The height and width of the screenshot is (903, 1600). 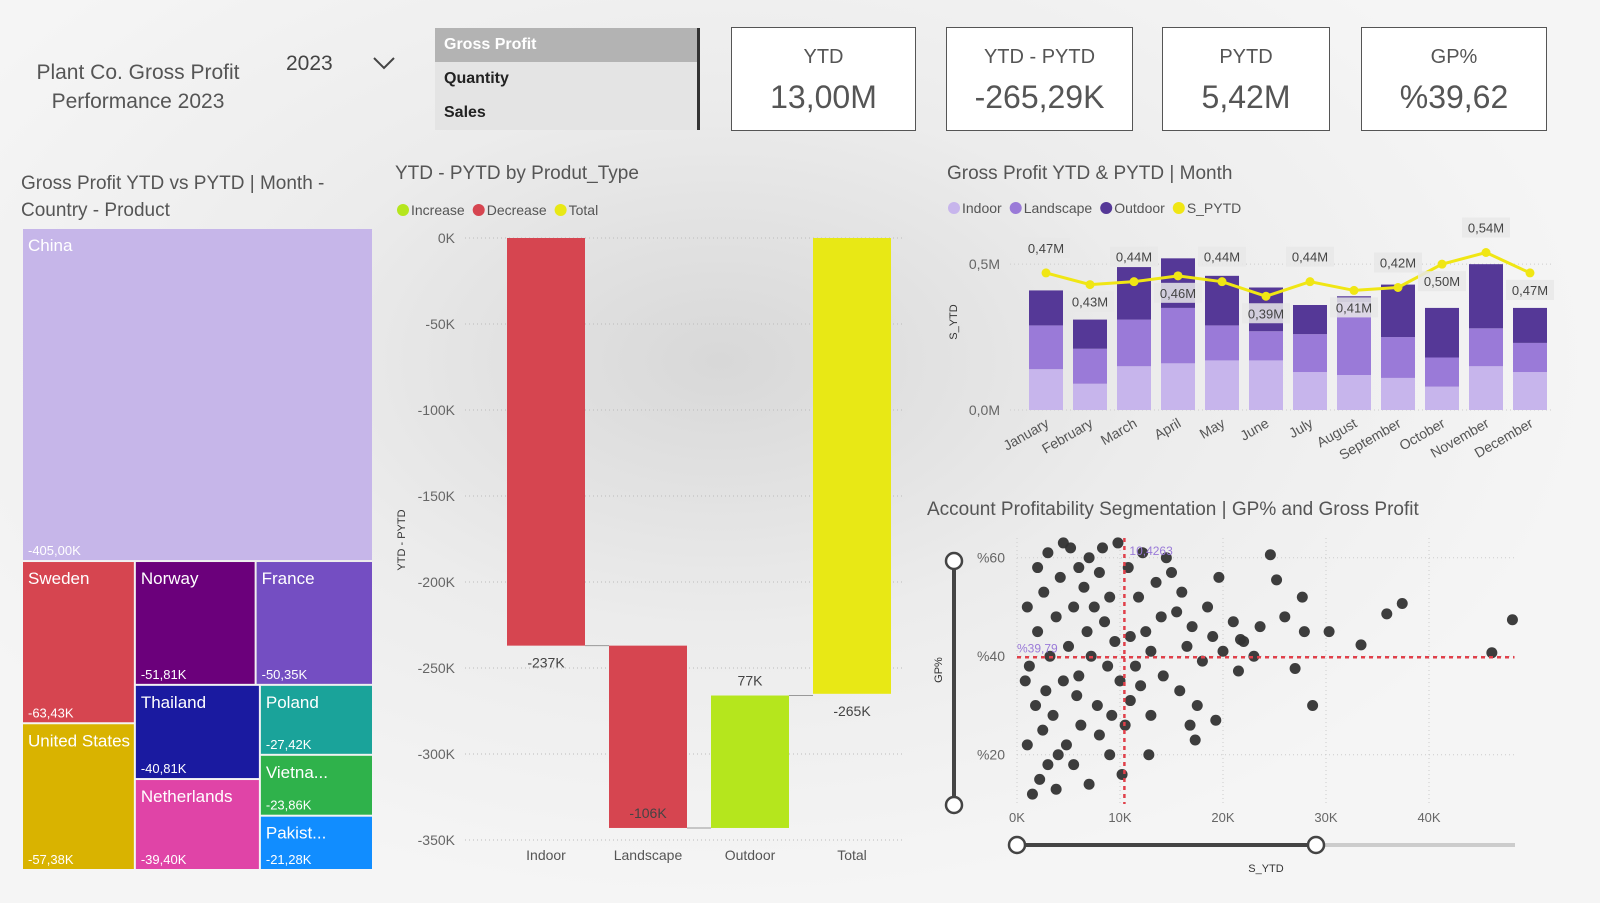 What do you see at coordinates (1039, 57) in the screenshot?
I see `card-label: YTD - PYTD` at bounding box center [1039, 57].